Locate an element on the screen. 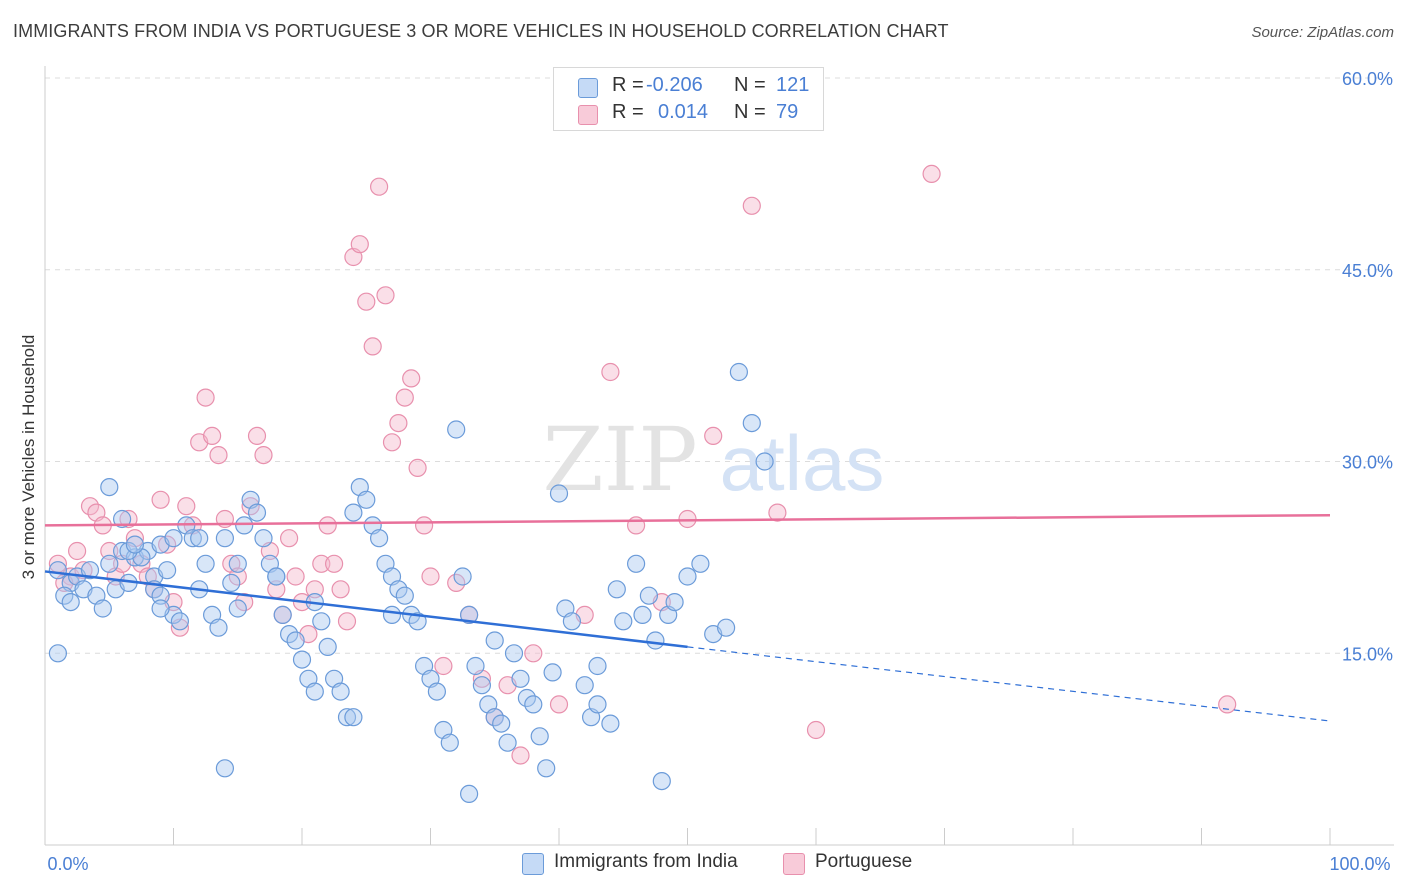 Image resolution: width=1406 pixels, height=892 pixels. x-tick-label-min: 0.0% is located at coordinates (67, 864).